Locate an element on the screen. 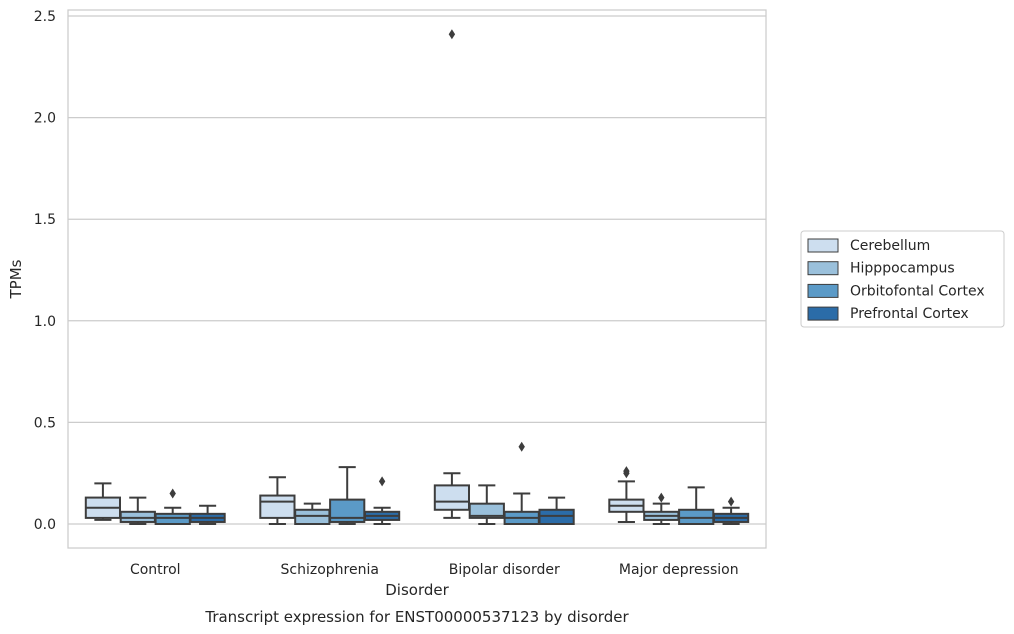  y-tick-label: 0.5 is located at coordinates (45, 423).